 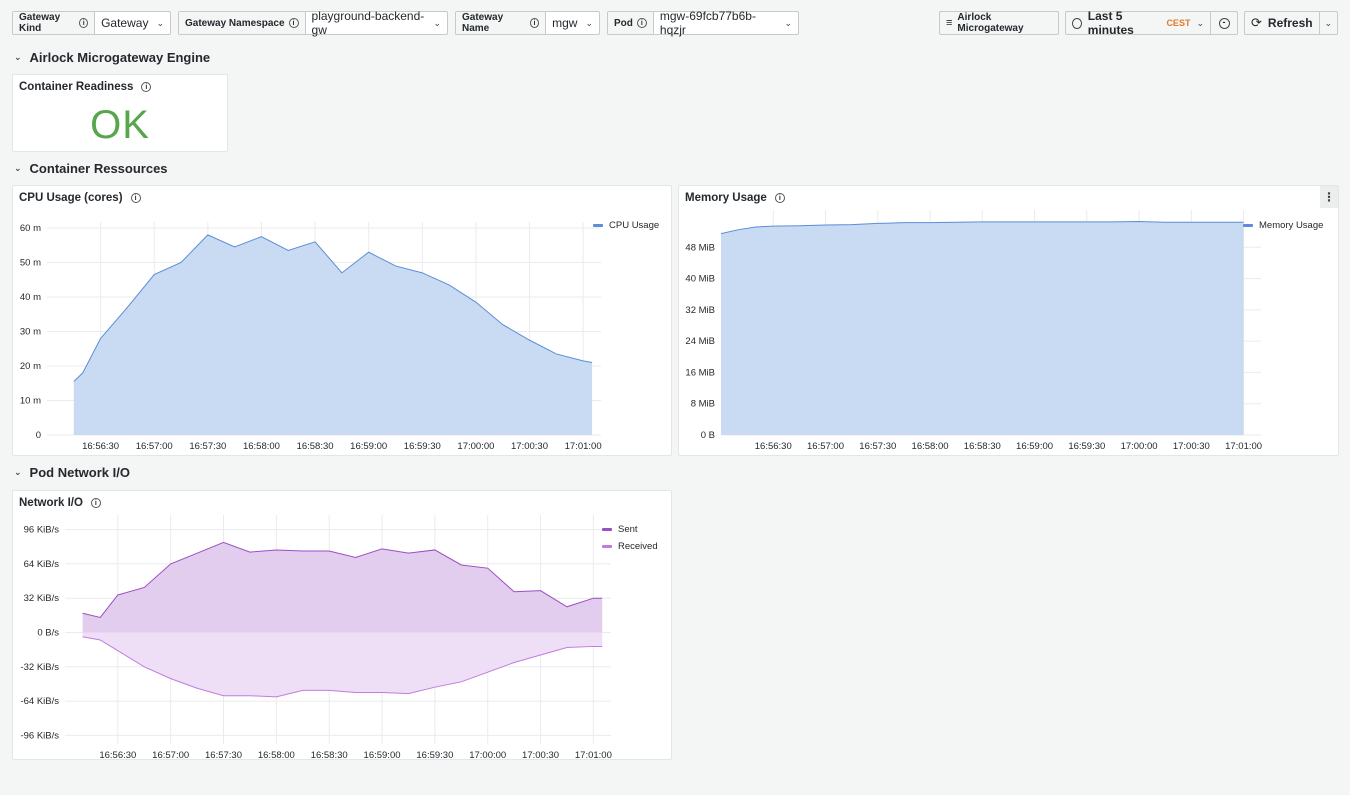 I want to click on legend-label: Sent, so click(x=628, y=529).